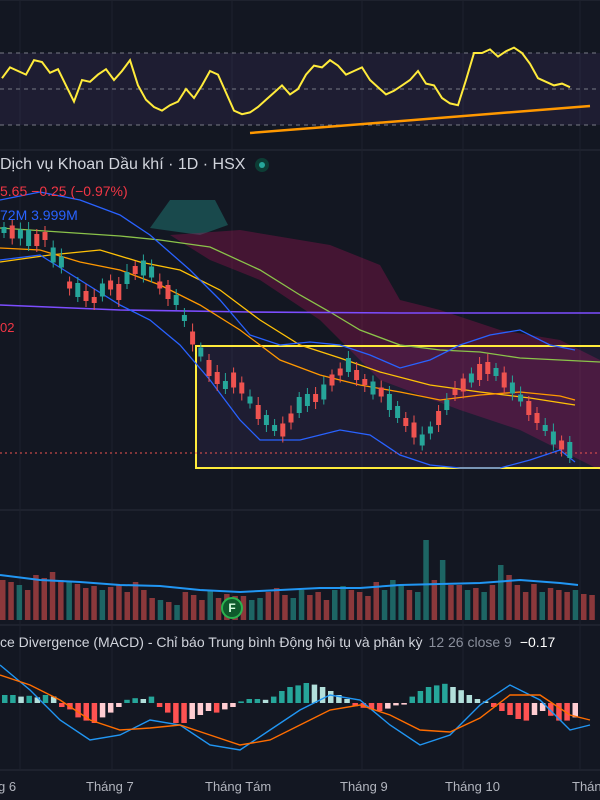 The width and height of the screenshot is (600, 800). I want to click on signal-line, so click(295, 710).